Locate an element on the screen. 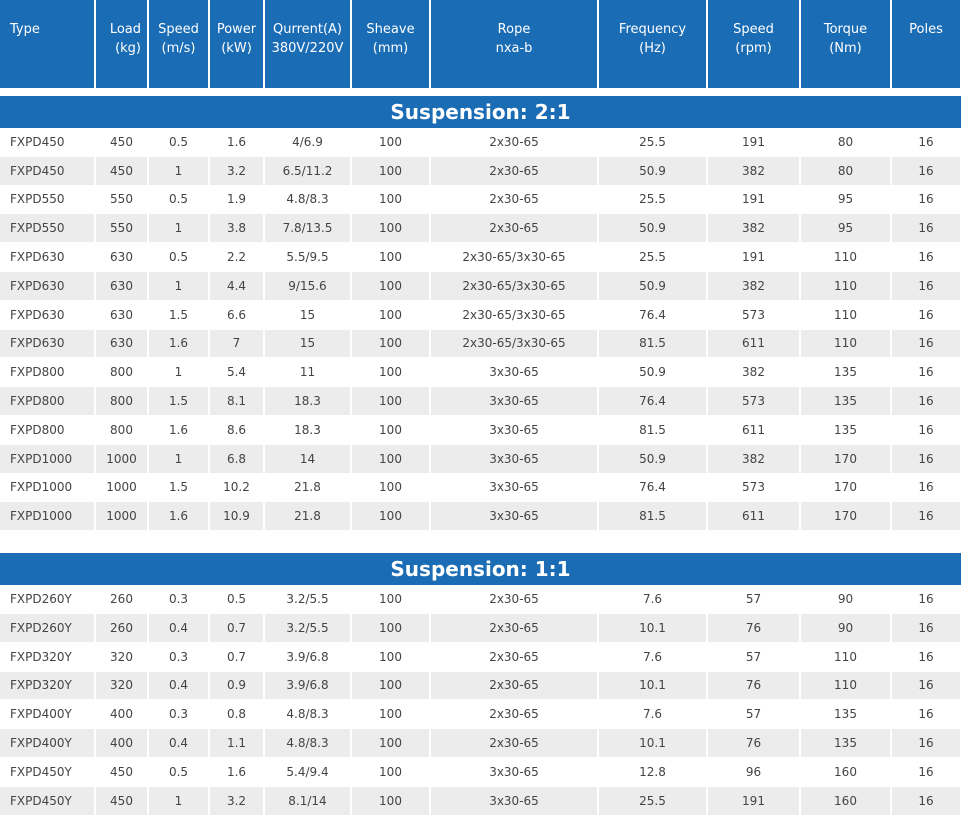  cell-torque: 110 is located at coordinates (846, 686).